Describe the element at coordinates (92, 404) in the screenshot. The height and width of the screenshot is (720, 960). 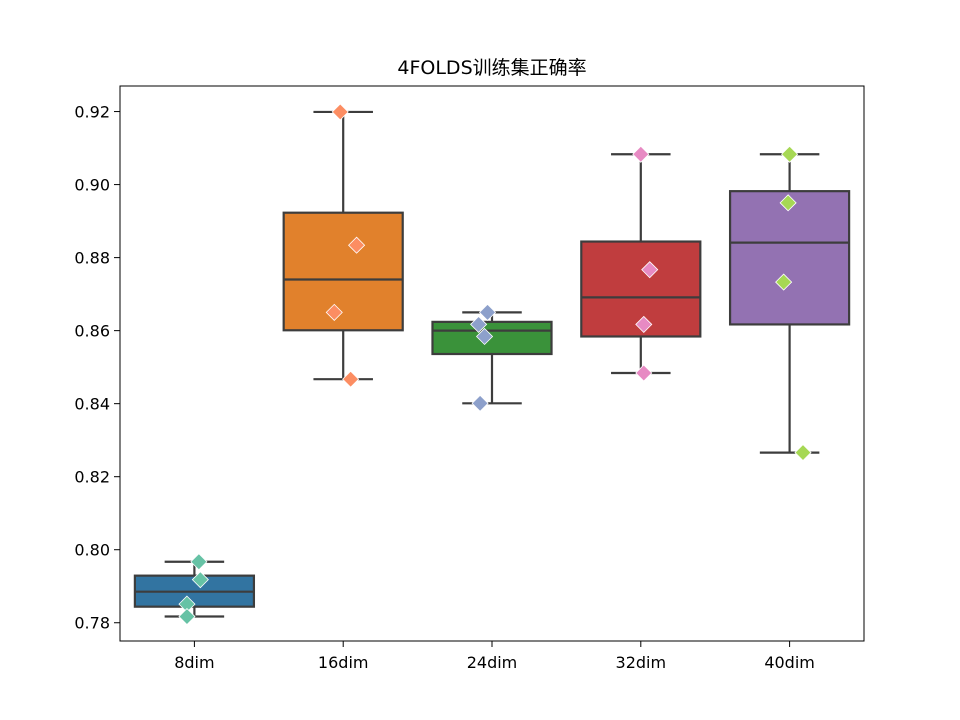
I see `y-tick-label: 0.84` at that location.